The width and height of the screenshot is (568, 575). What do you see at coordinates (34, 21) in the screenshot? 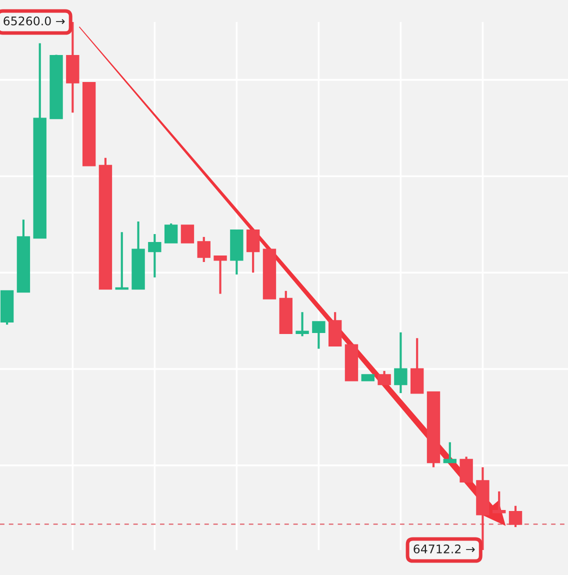
I see `annotation: 65260.0 →` at bounding box center [34, 21].